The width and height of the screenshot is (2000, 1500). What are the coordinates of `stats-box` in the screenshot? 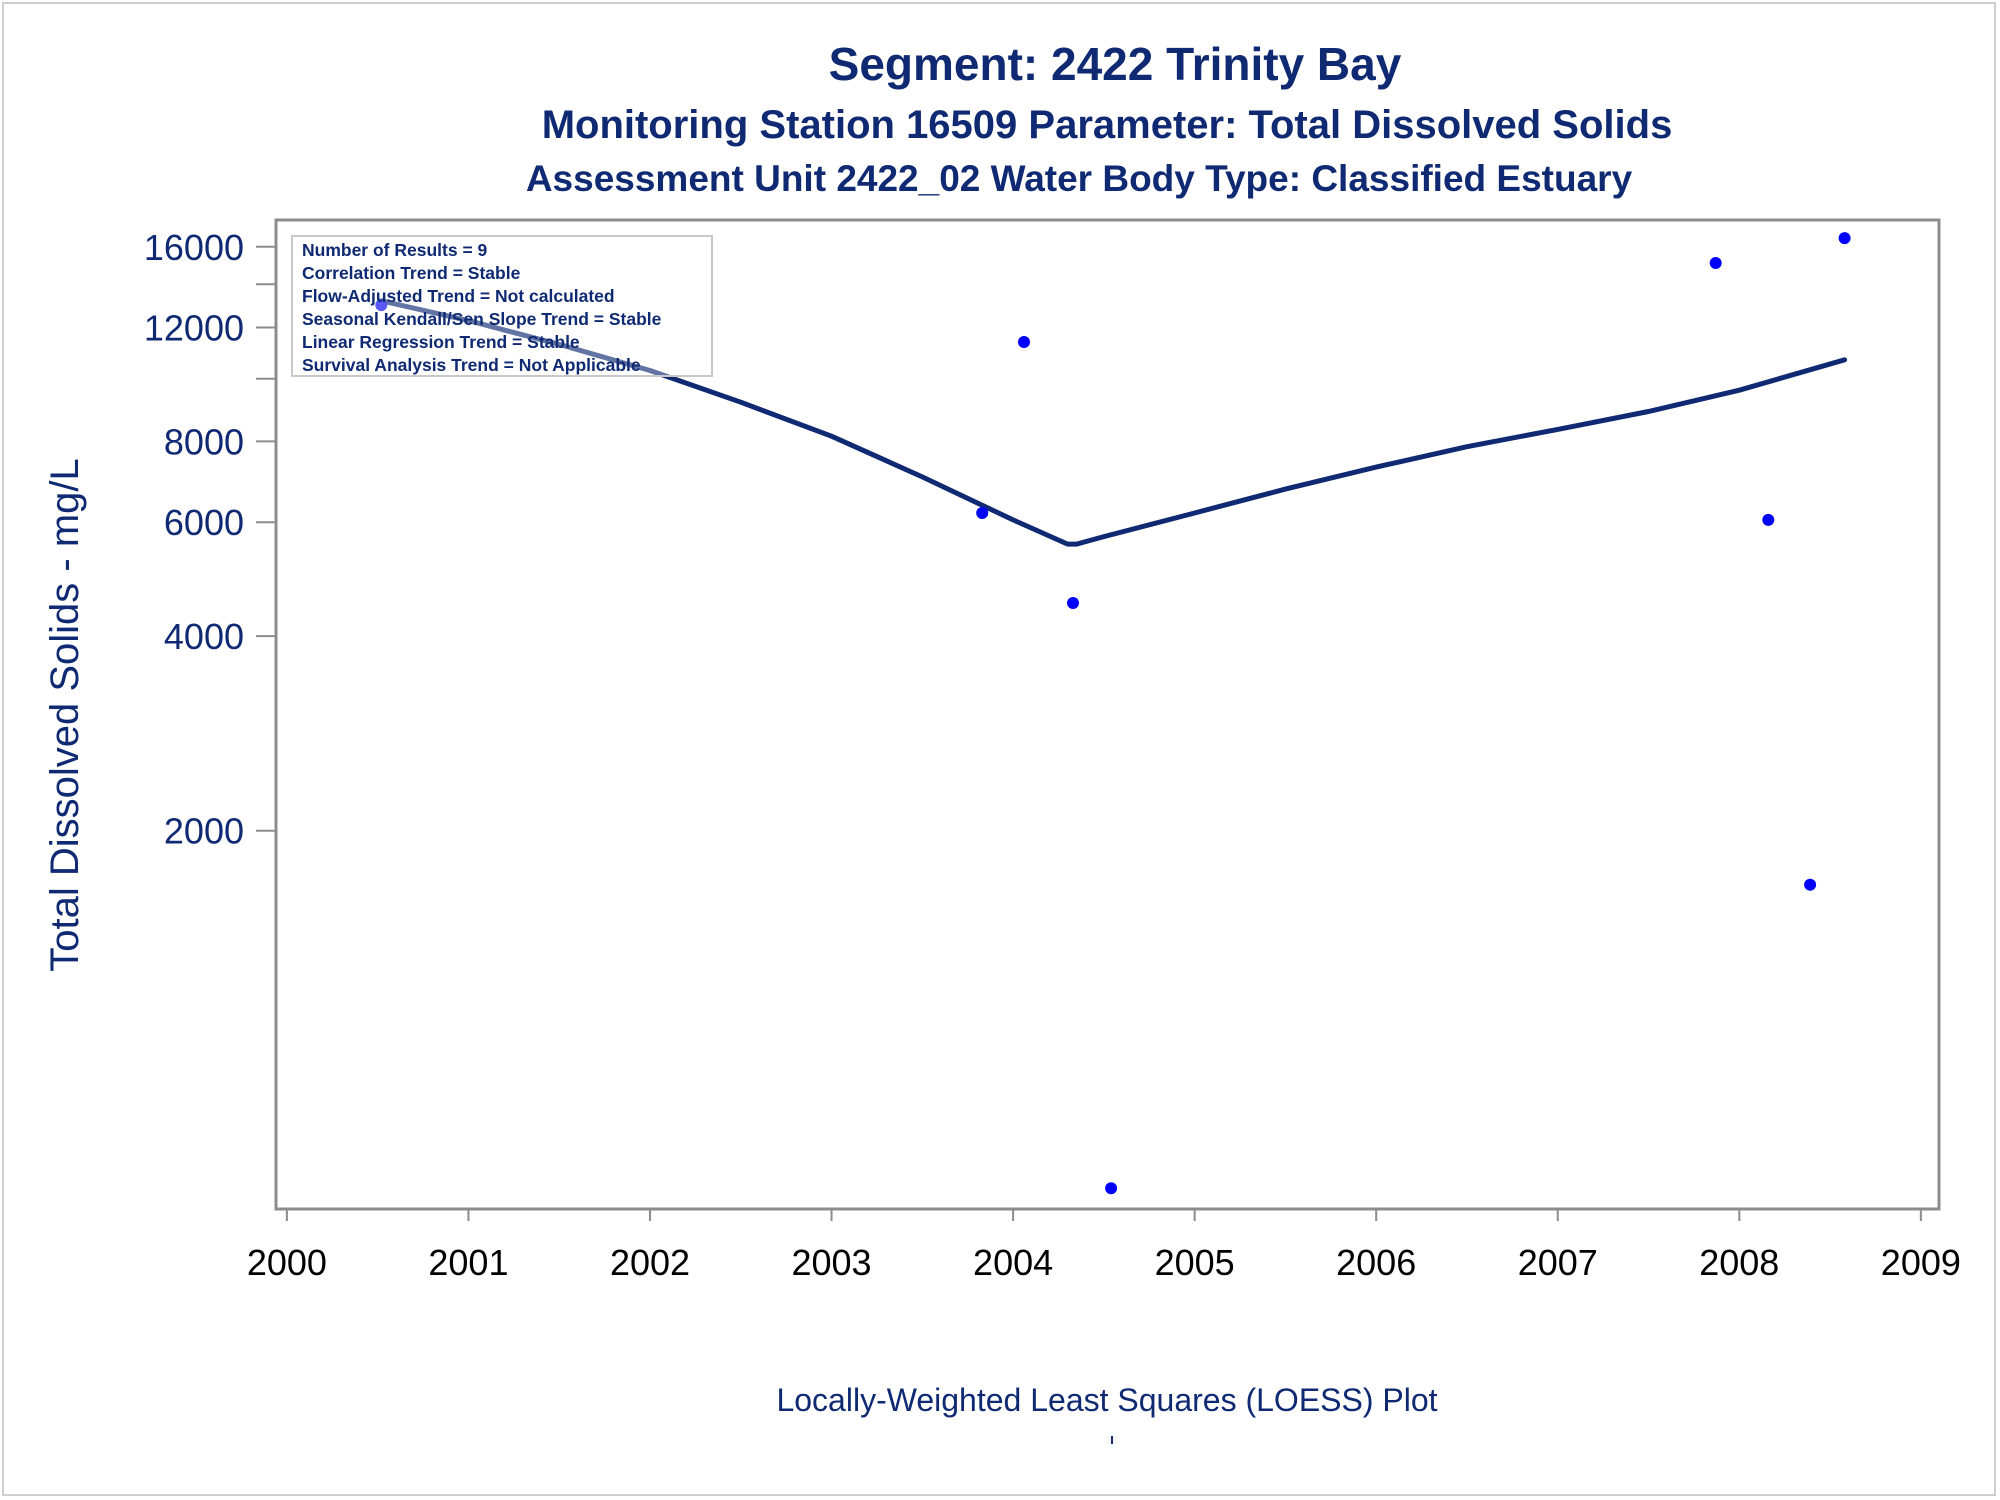 It's located at (502, 306).